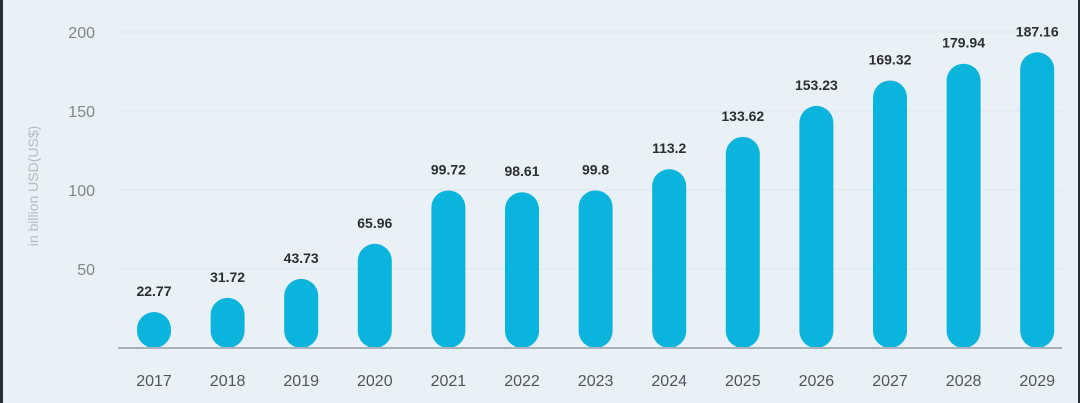 This screenshot has height=403, width=1080. I want to click on bar-2029, so click(1037, 200).